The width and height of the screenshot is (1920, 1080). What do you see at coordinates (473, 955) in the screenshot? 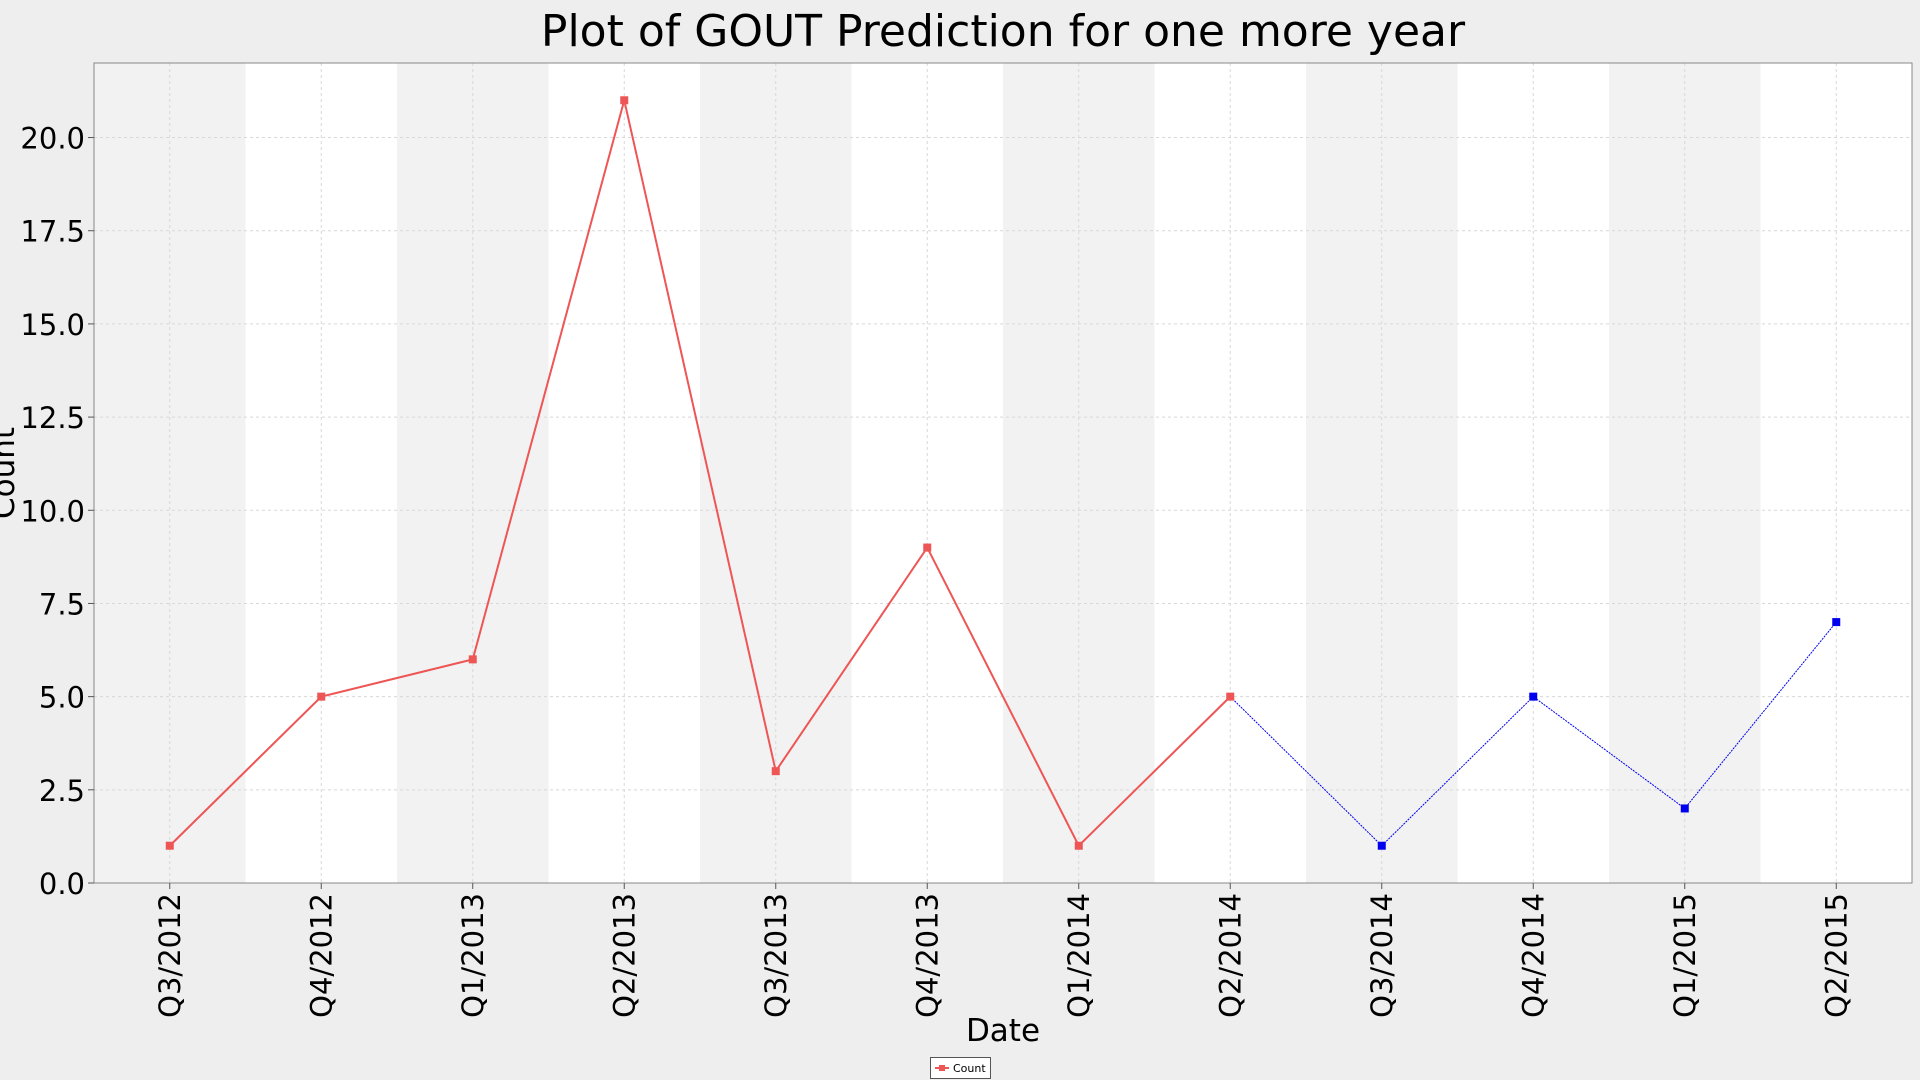
I see `x-tick-label: Q1/2013` at bounding box center [473, 955].